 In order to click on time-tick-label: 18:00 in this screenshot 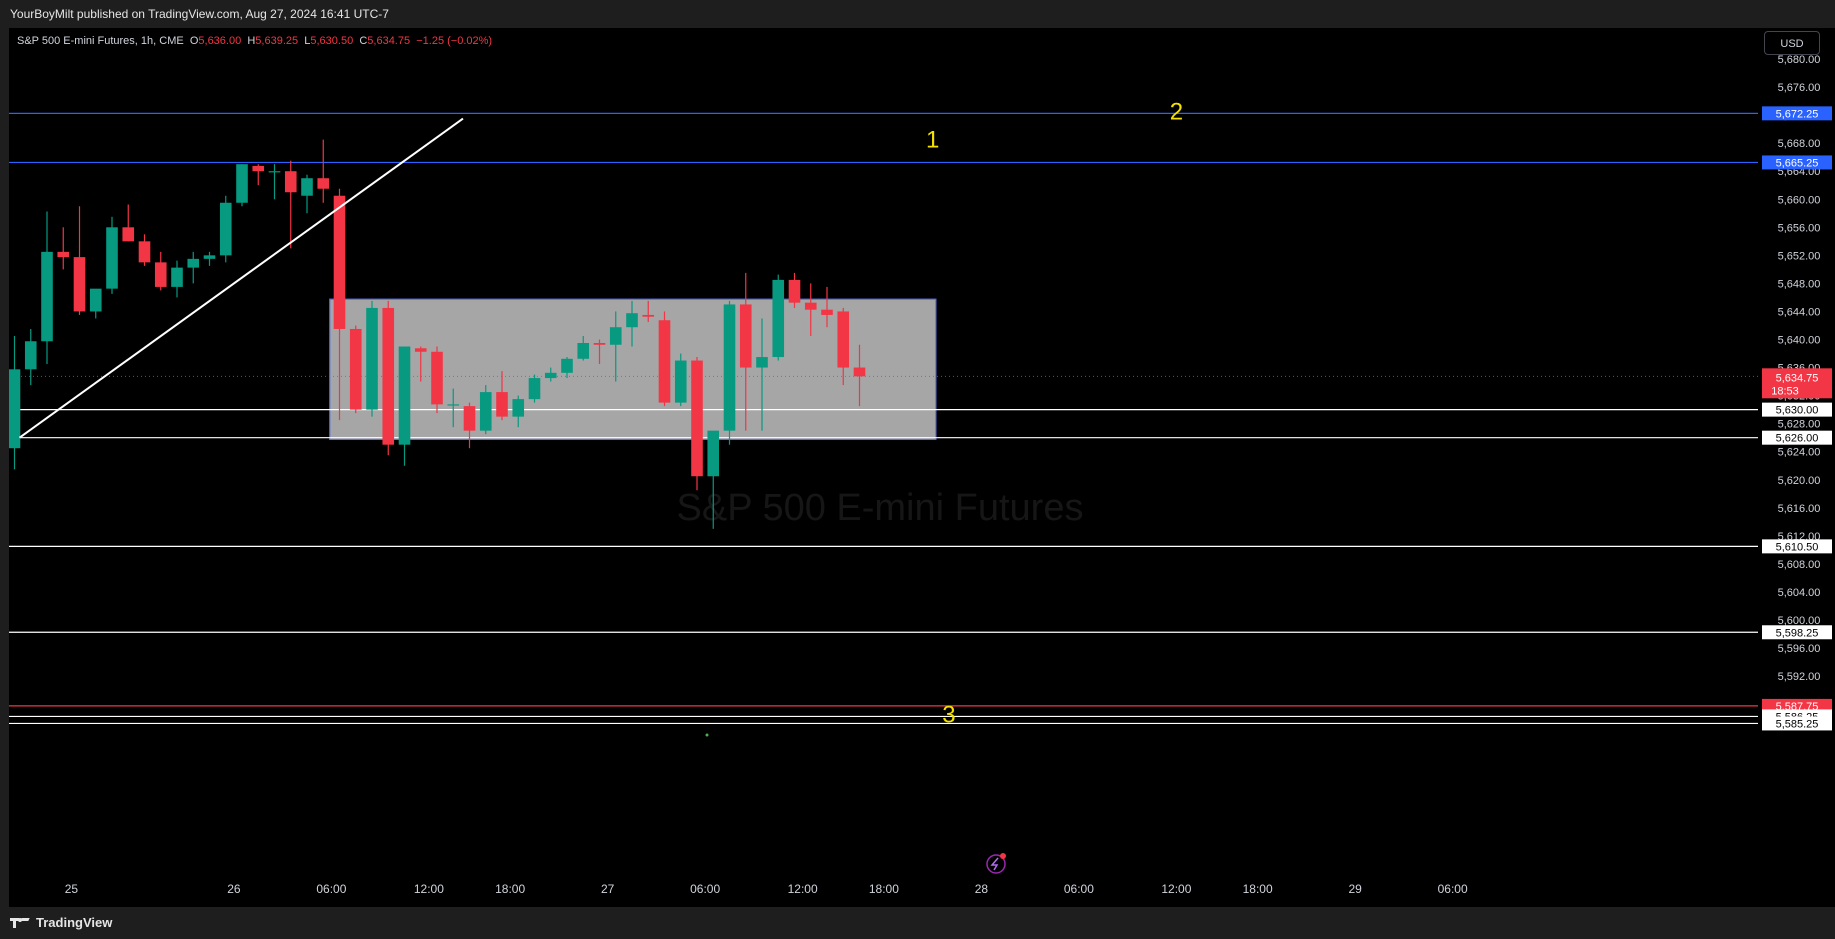, I will do `click(1258, 889)`.